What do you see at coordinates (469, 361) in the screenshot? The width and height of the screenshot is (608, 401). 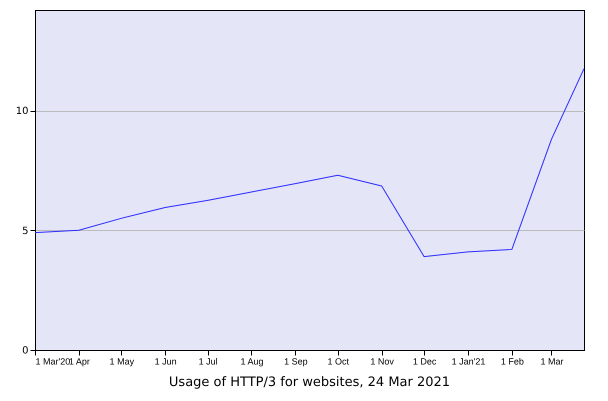 I see `x-tick-label: 1 Jan'21` at bounding box center [469, 361].